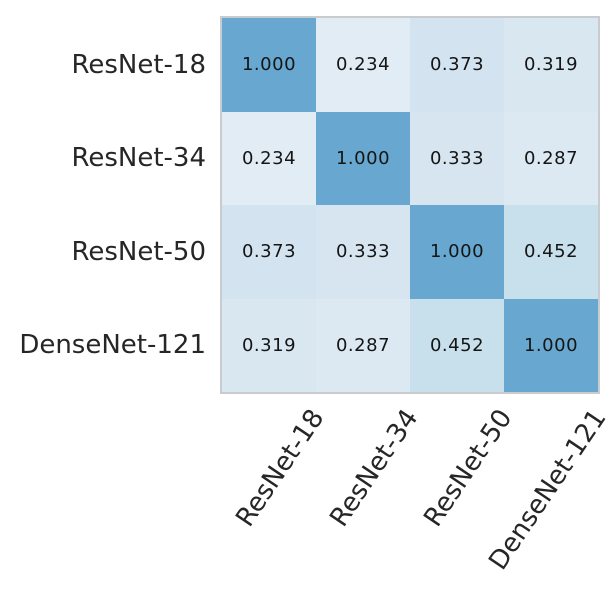  I want to click on y-tick-label: DenseNet-121, so click(112, 345).